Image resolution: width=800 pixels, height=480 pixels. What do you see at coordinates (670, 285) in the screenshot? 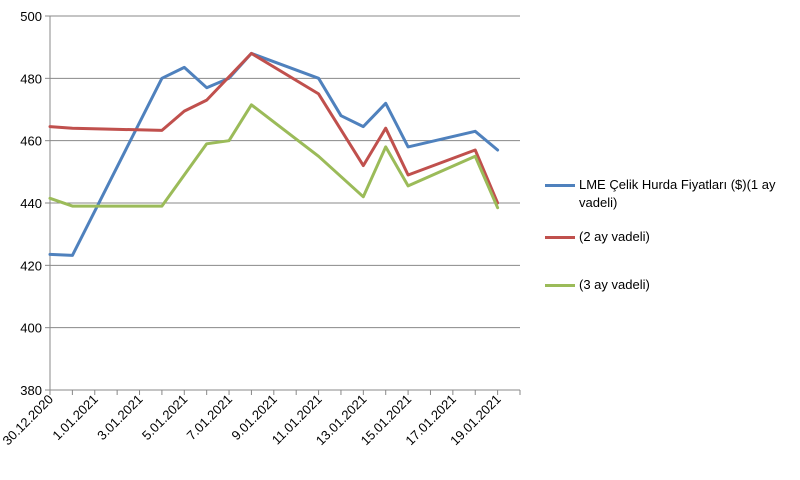
I see `legend-item-3-ay: (3 ay vadeli)` at bounding box center [670, 285].